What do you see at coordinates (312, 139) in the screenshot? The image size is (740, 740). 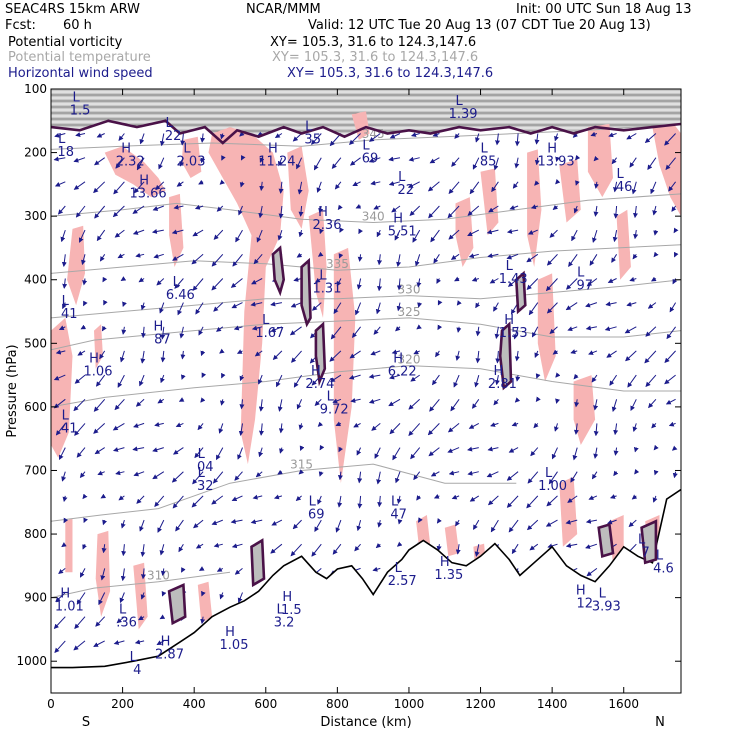 I see `pv-extremum-value: 35` at bounding box center [312, 139].